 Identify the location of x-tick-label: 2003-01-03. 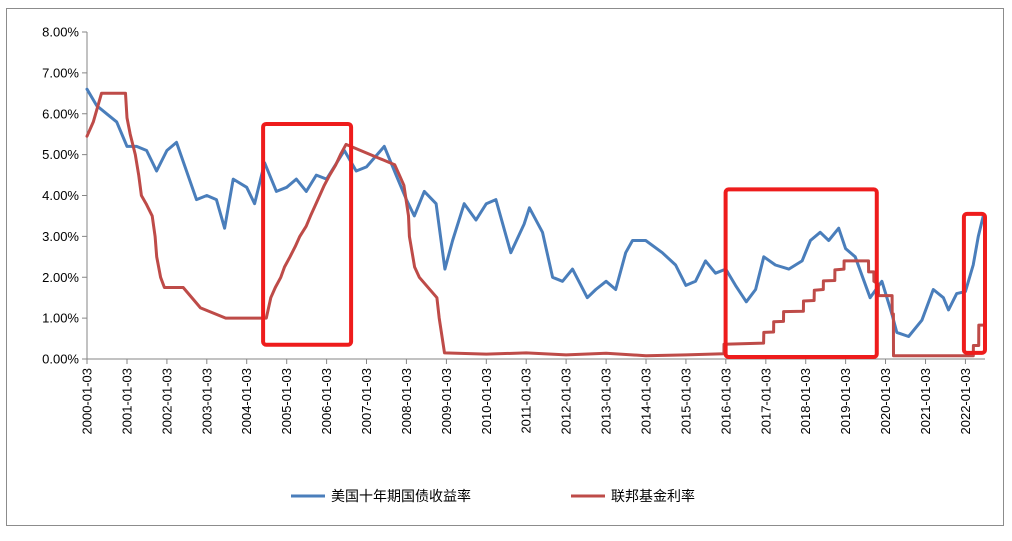
(206, 401).